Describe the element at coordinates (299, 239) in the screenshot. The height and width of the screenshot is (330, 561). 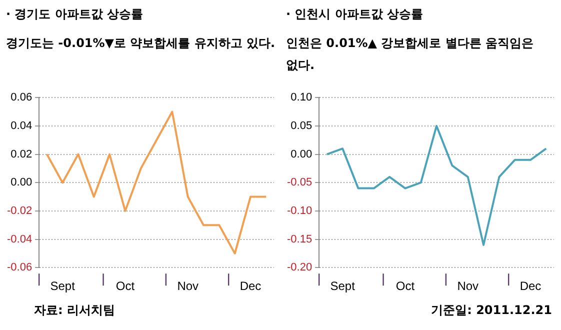
I see `y-tick-label: -0.15` at that location.